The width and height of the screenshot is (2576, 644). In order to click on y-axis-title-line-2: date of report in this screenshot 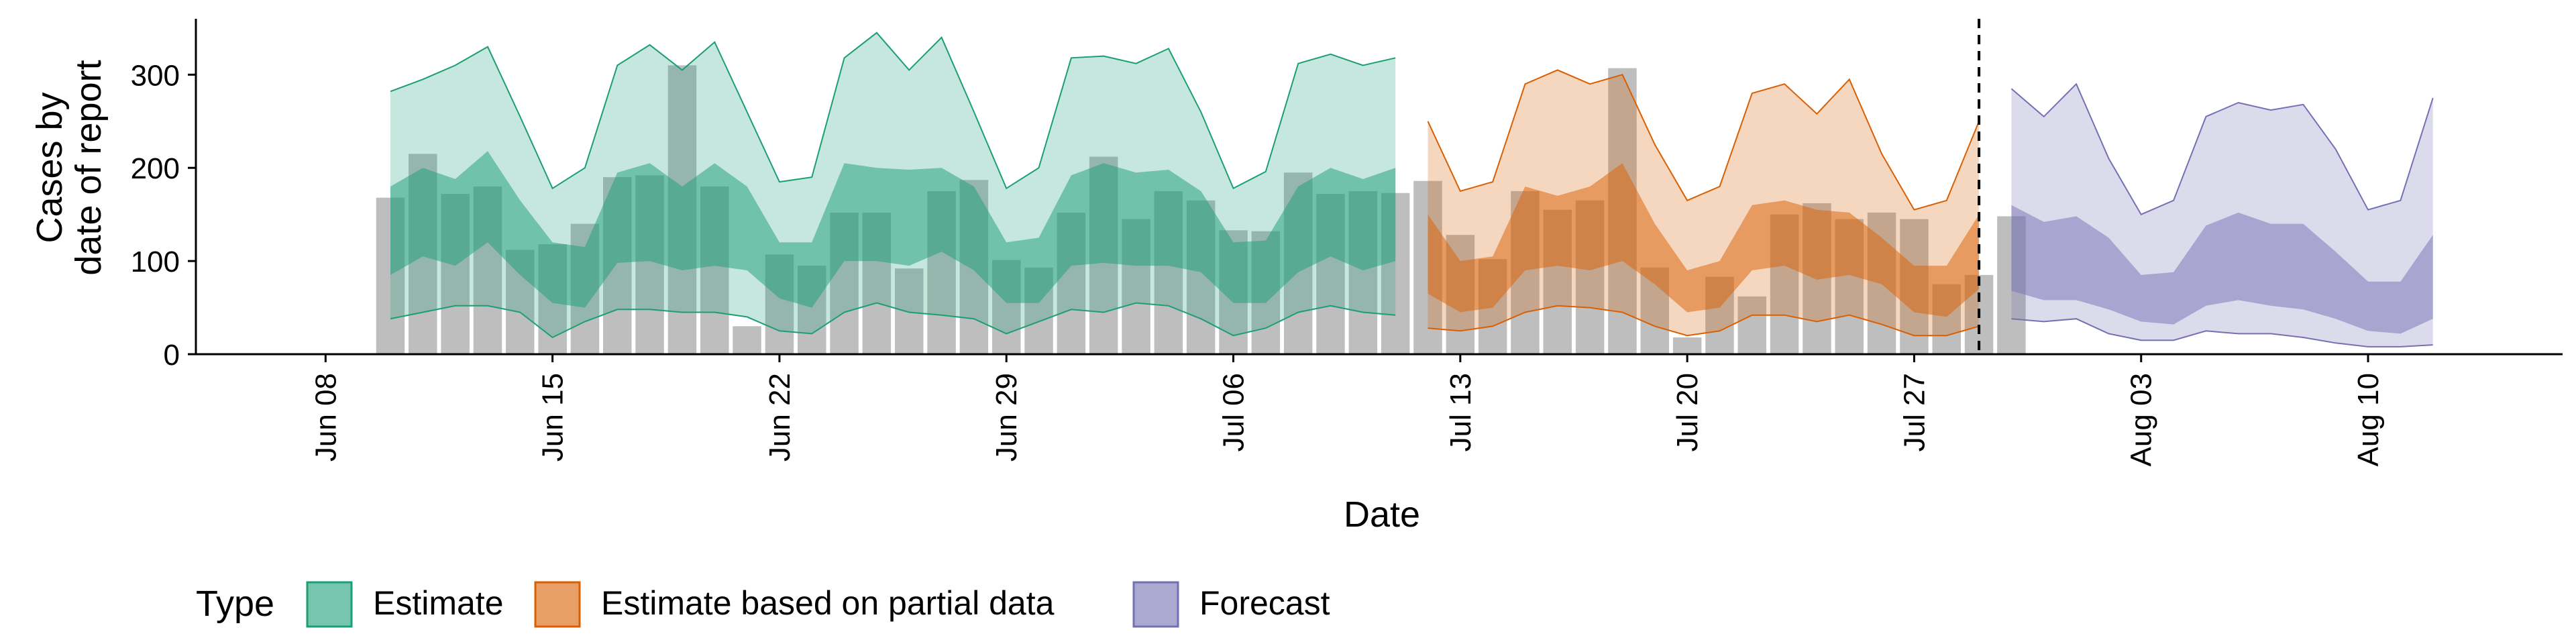, I will do `click(88, 167)`.